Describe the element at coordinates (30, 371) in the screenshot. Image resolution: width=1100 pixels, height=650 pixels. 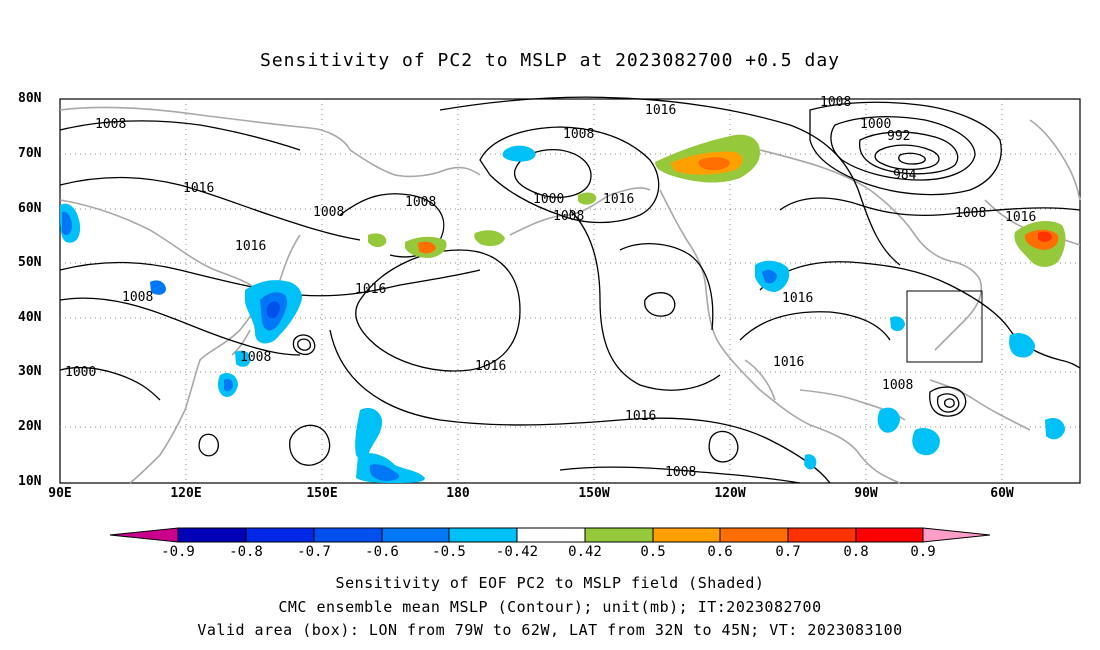
I see `lat-tick-label: 30N` at that location.